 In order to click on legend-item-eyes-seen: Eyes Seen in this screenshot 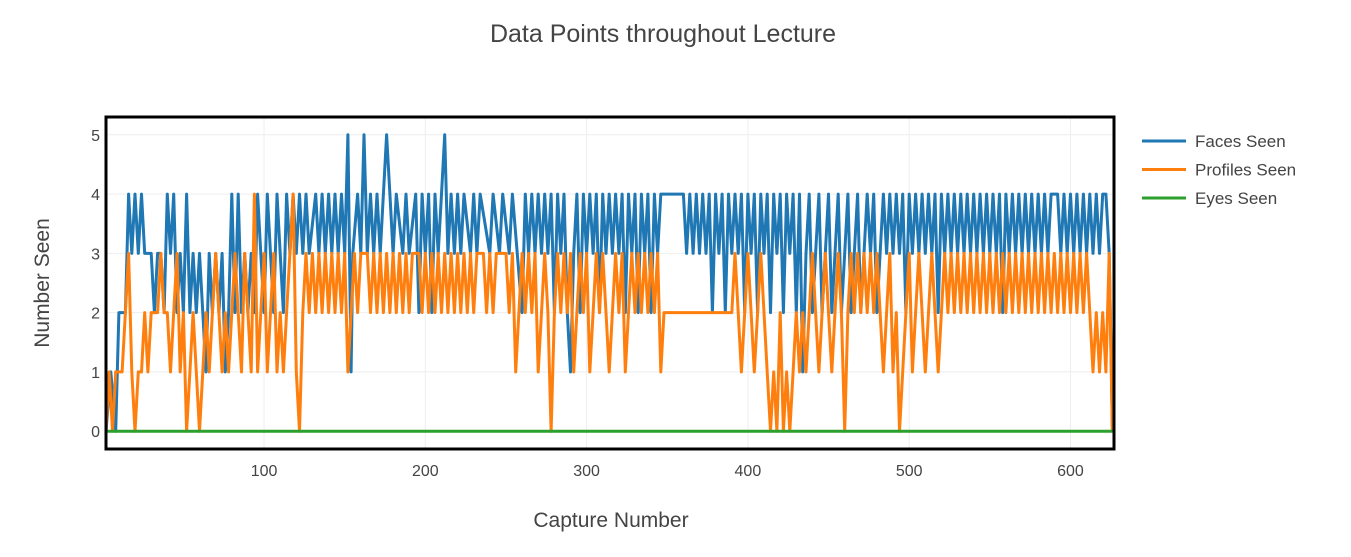, I will do `click(1209, 198)`.